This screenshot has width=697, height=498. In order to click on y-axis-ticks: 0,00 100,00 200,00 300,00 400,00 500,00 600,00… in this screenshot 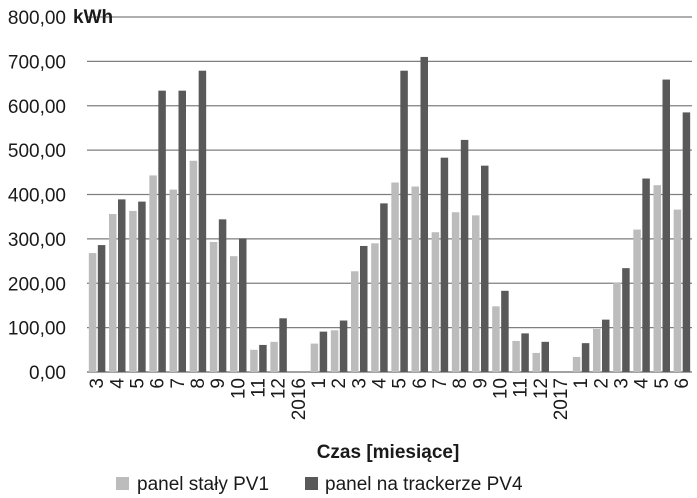, I will do `click(37, 196)`.